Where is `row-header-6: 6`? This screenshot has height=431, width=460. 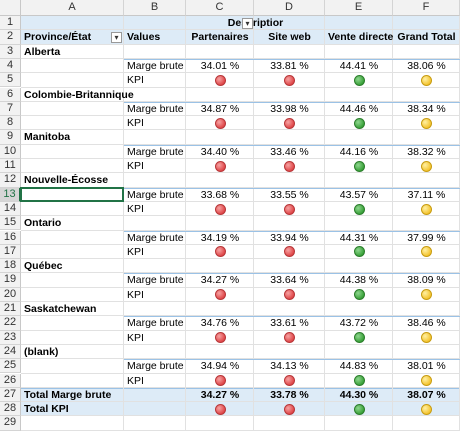 row-header-6: 6 is located at coordinates (10, 94).